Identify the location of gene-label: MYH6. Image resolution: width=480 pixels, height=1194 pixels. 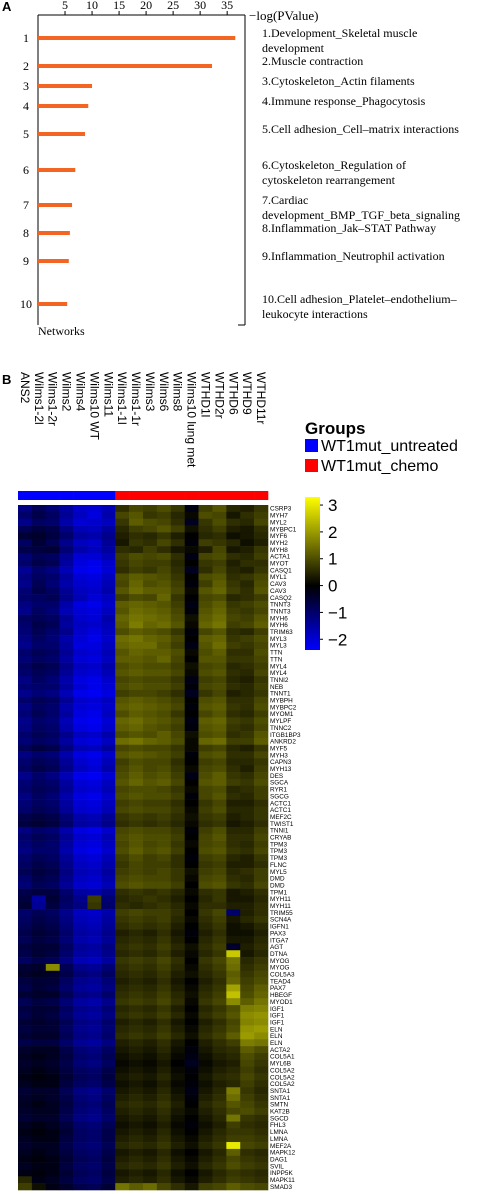
(279, 625).